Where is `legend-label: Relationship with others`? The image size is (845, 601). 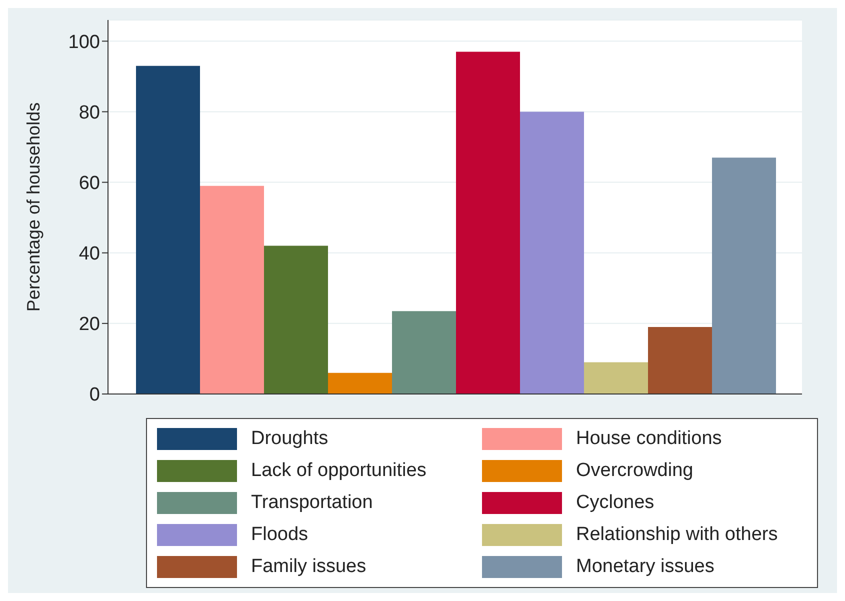 legend-label: Relationship with others is located at coordinates (677, 535).